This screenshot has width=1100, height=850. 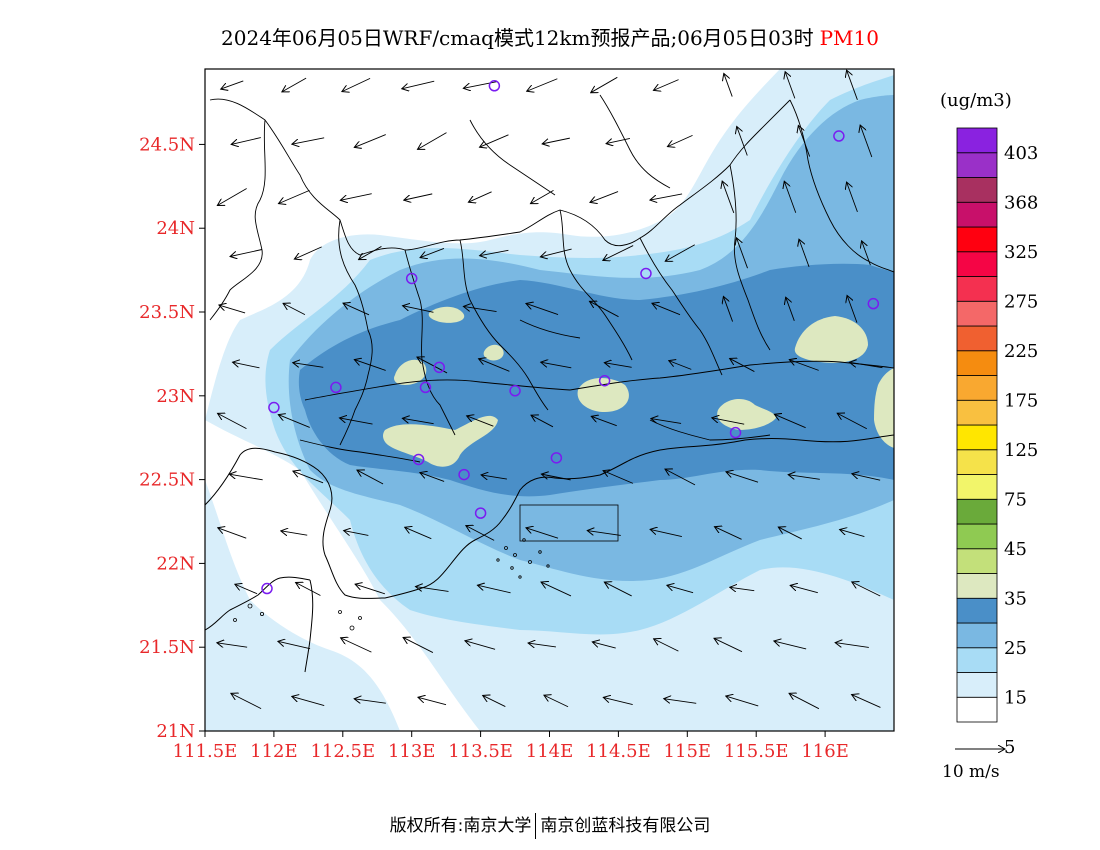 What do you see at coordinates (1009, 747) in the screenshot?
I see `legend-label: 5` at bounding box center [1009, 747].